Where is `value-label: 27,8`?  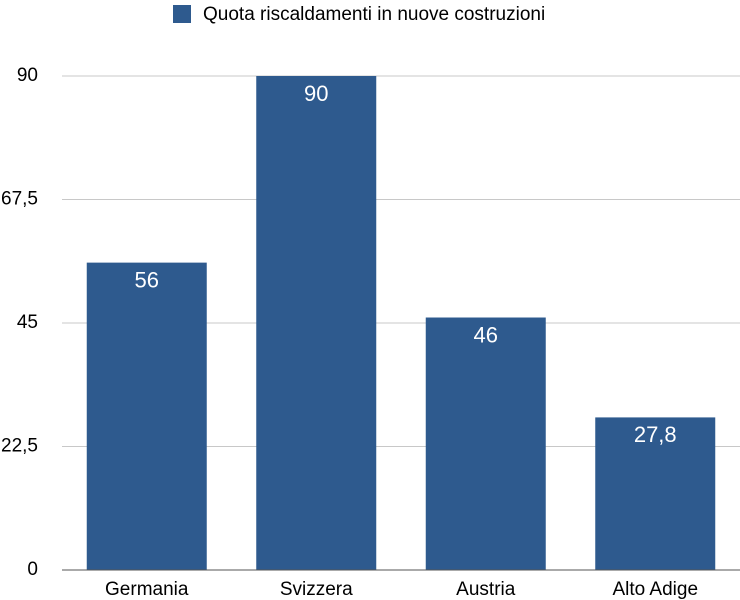
value-label: 27,8 is located at coordinates (655, 434).